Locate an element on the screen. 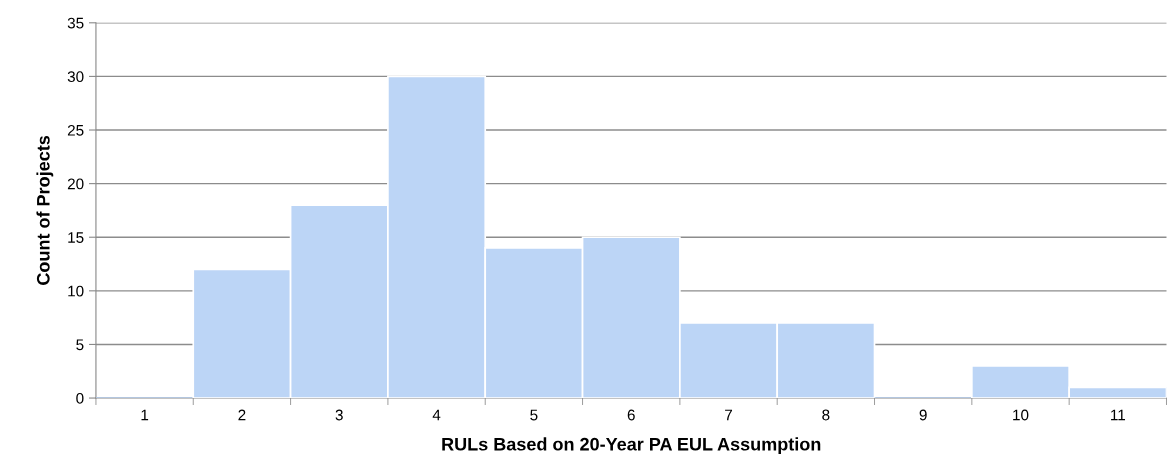 Image resolution: width=1170 pixels, height=475 pixels. x-tick-label: 6 is located at coordinates (631, 415).